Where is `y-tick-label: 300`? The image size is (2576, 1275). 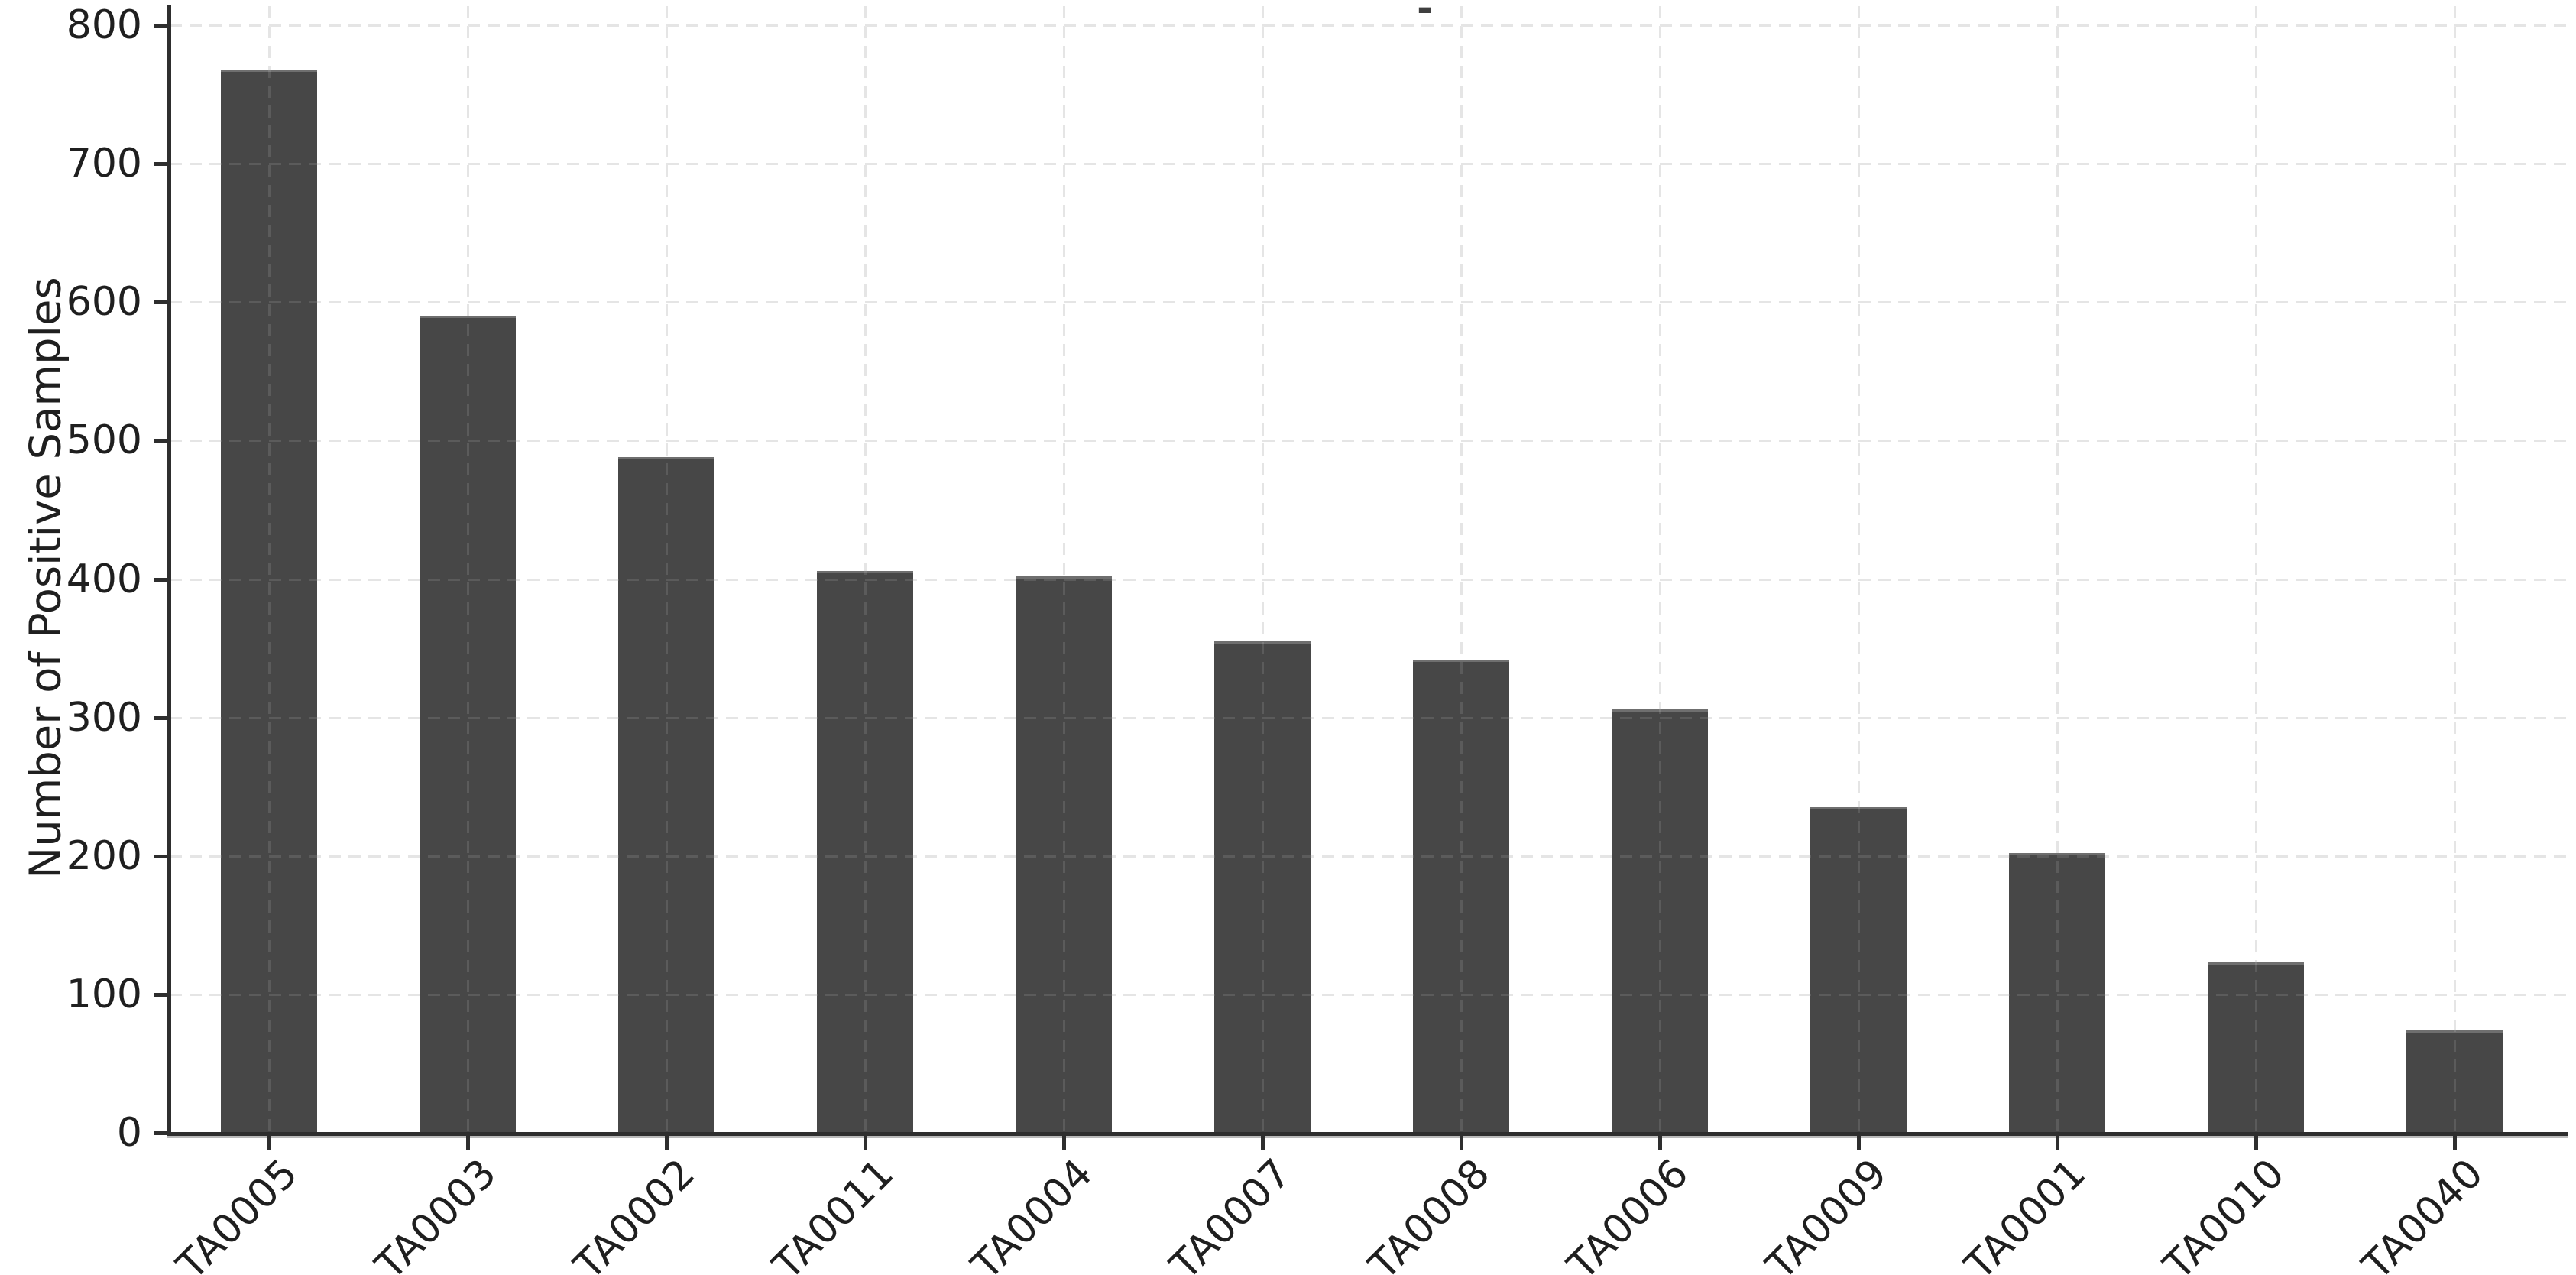 y-tick-label: 300 is located at coordinates (104, 718).